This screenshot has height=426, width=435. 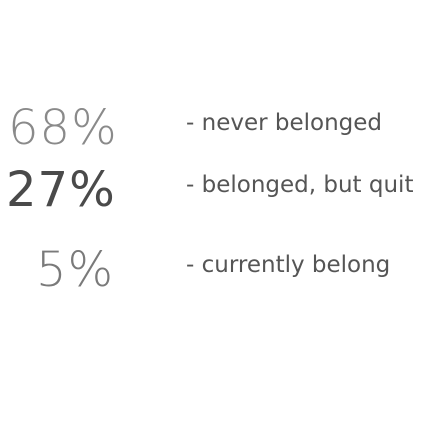 What do you see at coordinates (300, 185) in the screenshot?
I see `stat-label: - belonged, but quit` at bounding box center [300, 185].